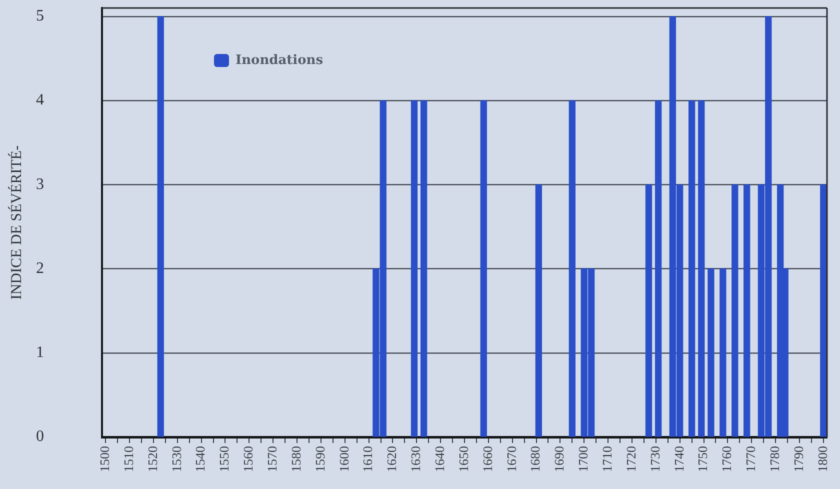 The height and width of the screenshot is (489, 840). What do you see at coordinates (487, 459) in the screenshot?
I see `x-tick-label: 1660` at bounding box center [487, 459].